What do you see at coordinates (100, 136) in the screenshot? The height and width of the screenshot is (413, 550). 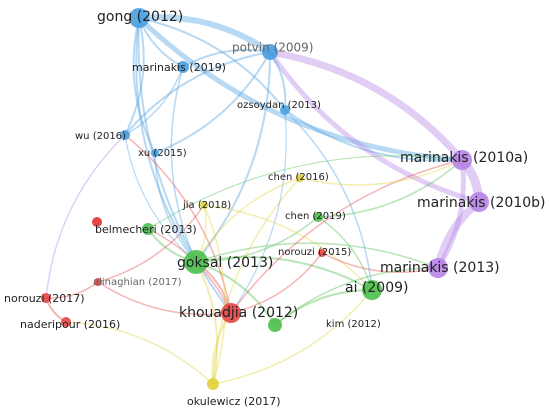 I see `node-label: wu (2016)` at bounding box center [100, 136].